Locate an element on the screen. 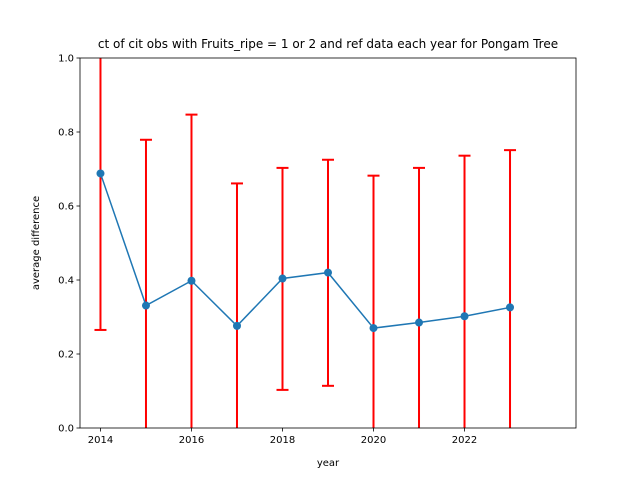  y-tick-label: 0.0 is located at coordinates (66, 429).